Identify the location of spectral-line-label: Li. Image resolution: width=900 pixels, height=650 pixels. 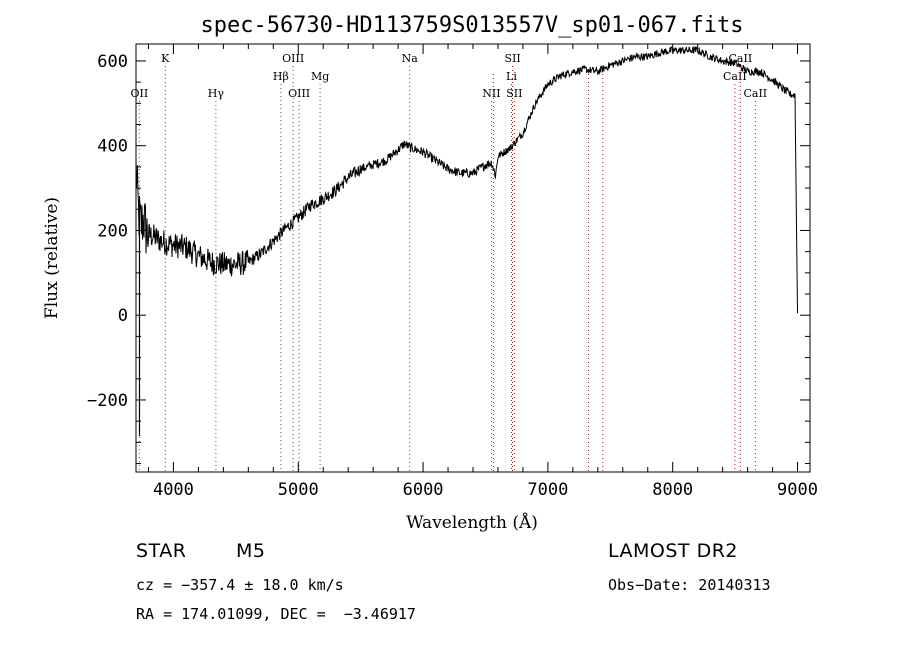
(511, 76).